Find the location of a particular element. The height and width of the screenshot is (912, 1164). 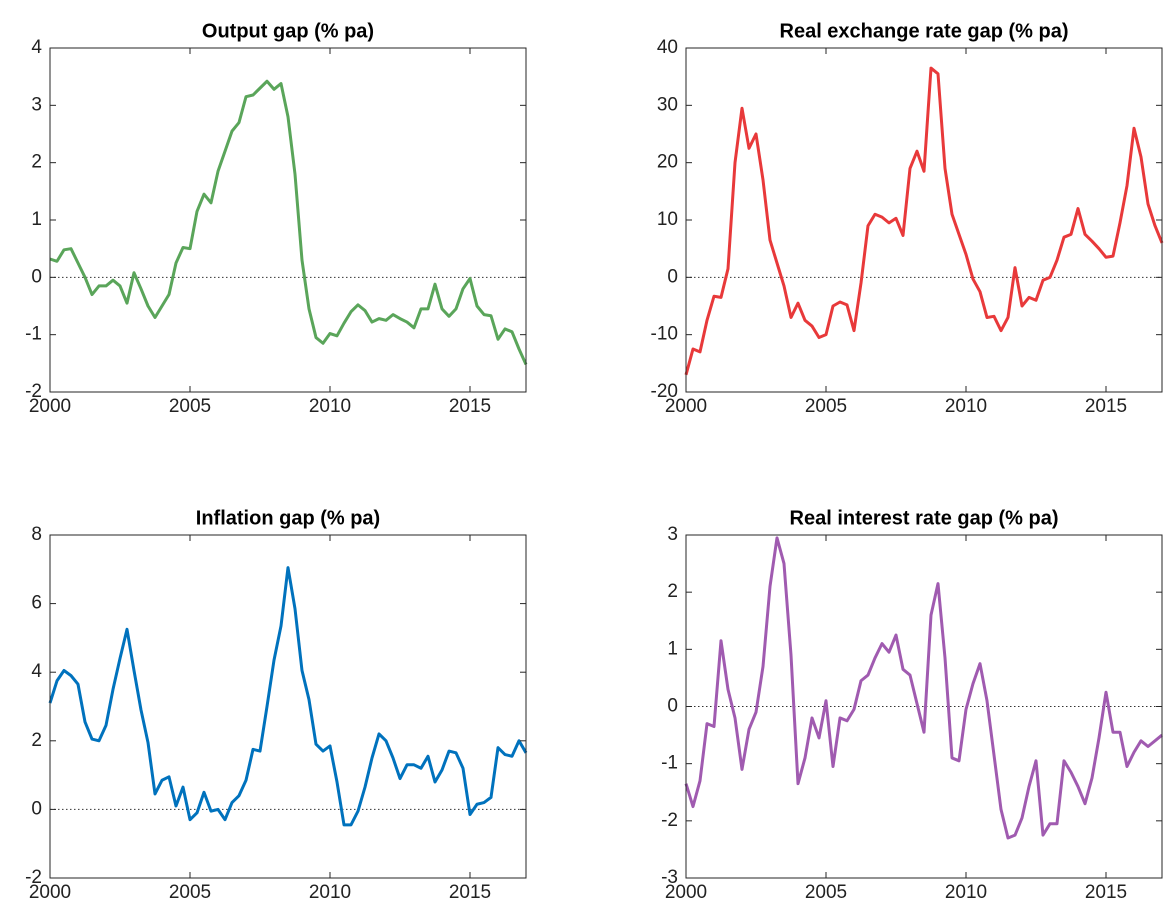

y-tick-label: -3 is located at coordinates (669, 877).